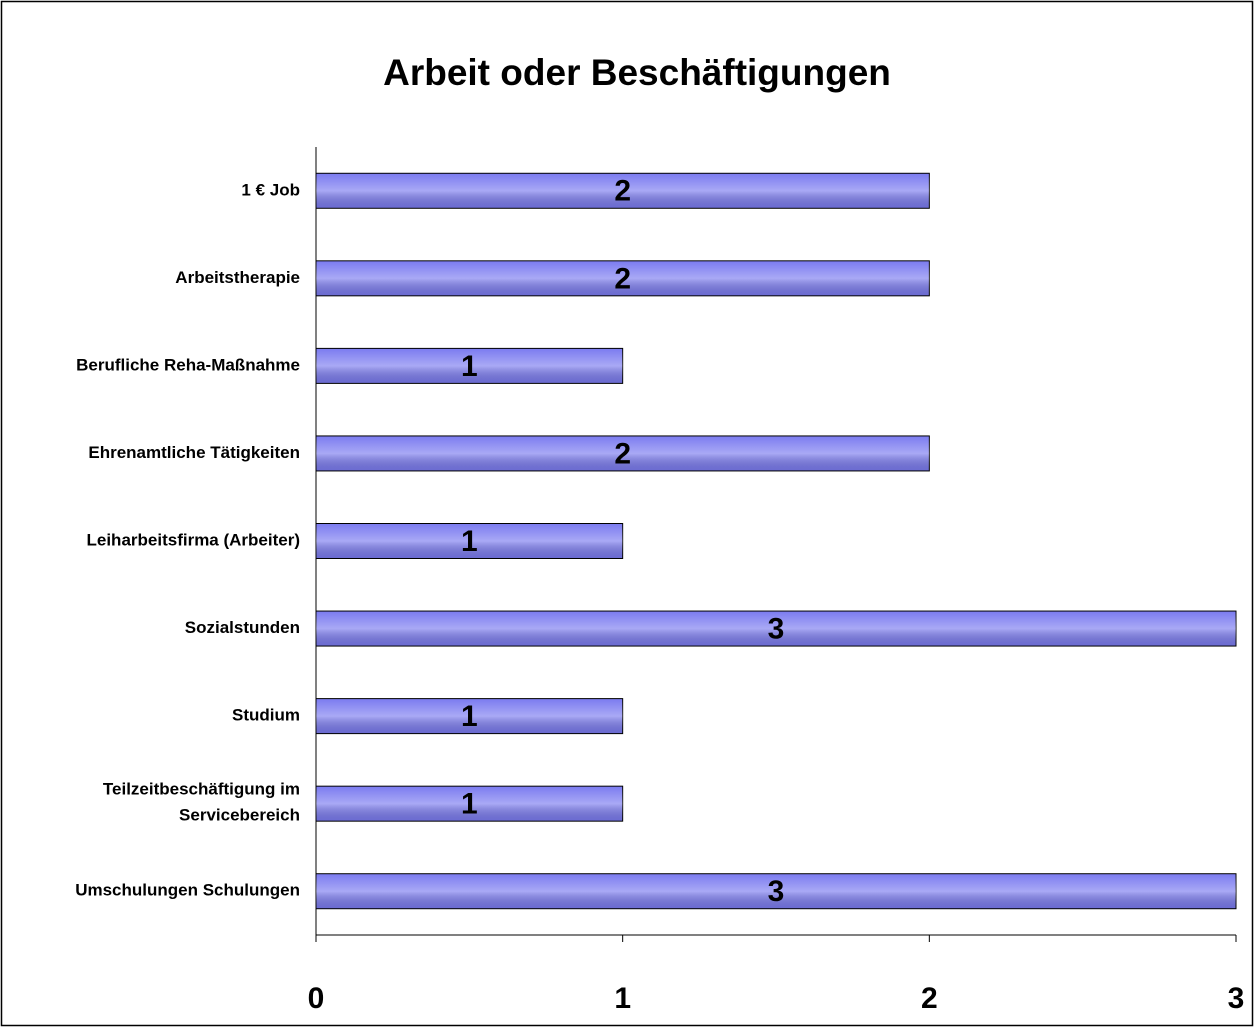 The height and width of the screenshot is (1033, 1255). Describe the element at coordinates (622, 998) in the screenshot. I see `x-tick-label: 1` at that location.